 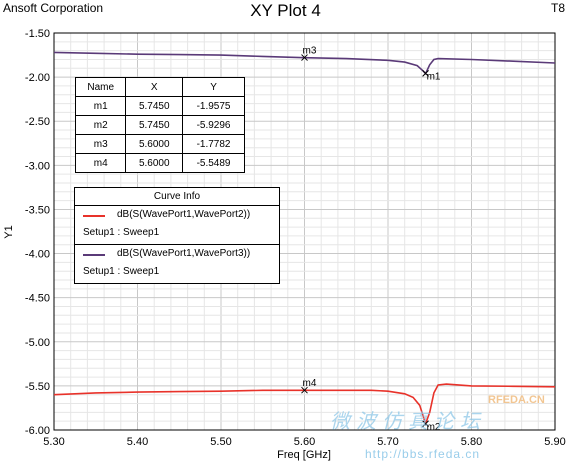 I want to click on y-tick-label: -2.00, so click(x=37, y=78).